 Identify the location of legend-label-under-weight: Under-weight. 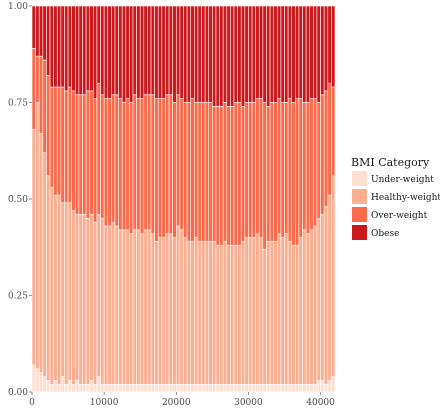
(402, 180).